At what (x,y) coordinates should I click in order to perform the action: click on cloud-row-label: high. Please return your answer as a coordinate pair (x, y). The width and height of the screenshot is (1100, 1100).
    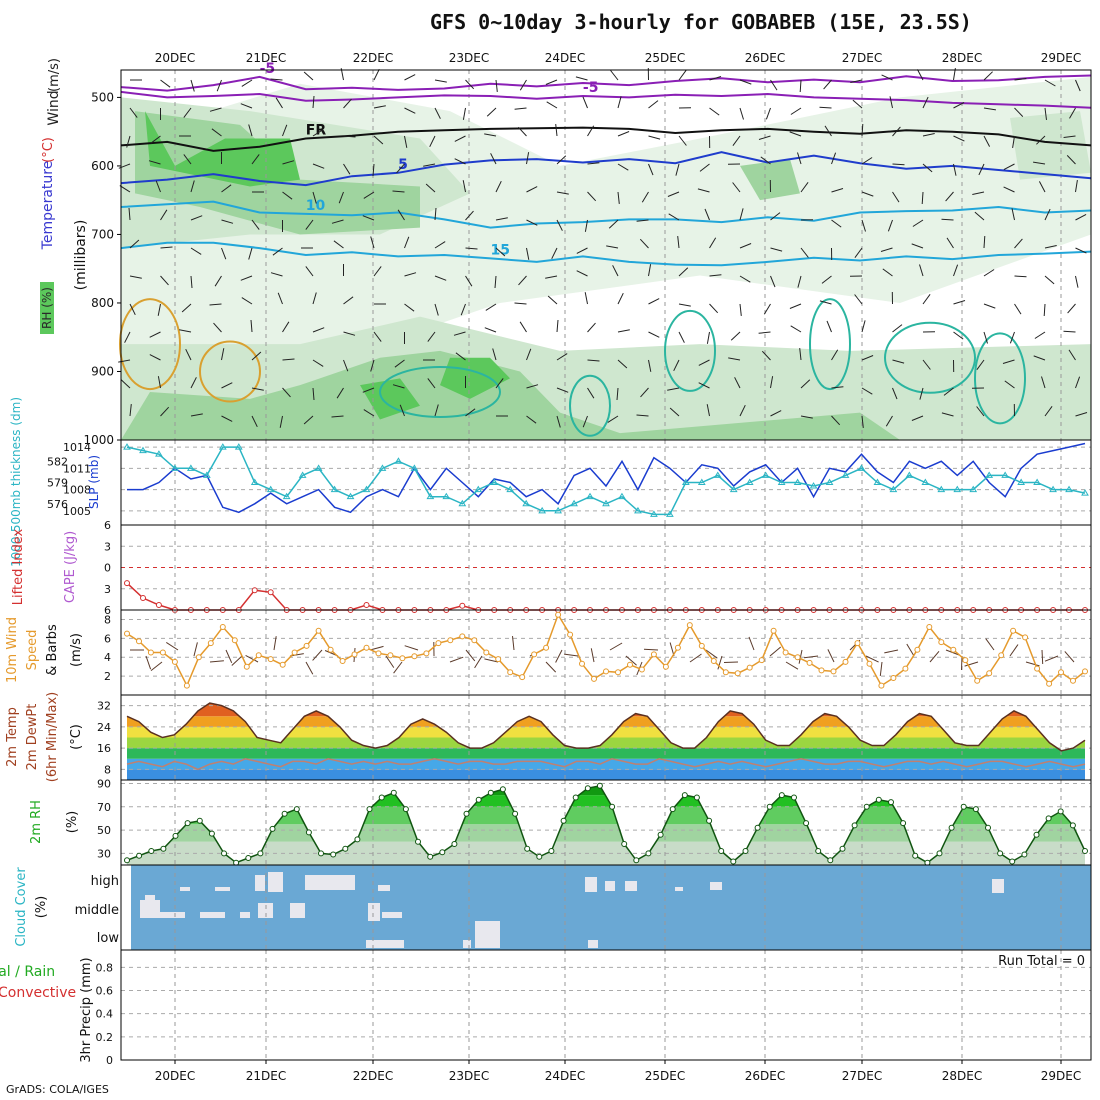
    Looking at the image, I should click on (105, 881).